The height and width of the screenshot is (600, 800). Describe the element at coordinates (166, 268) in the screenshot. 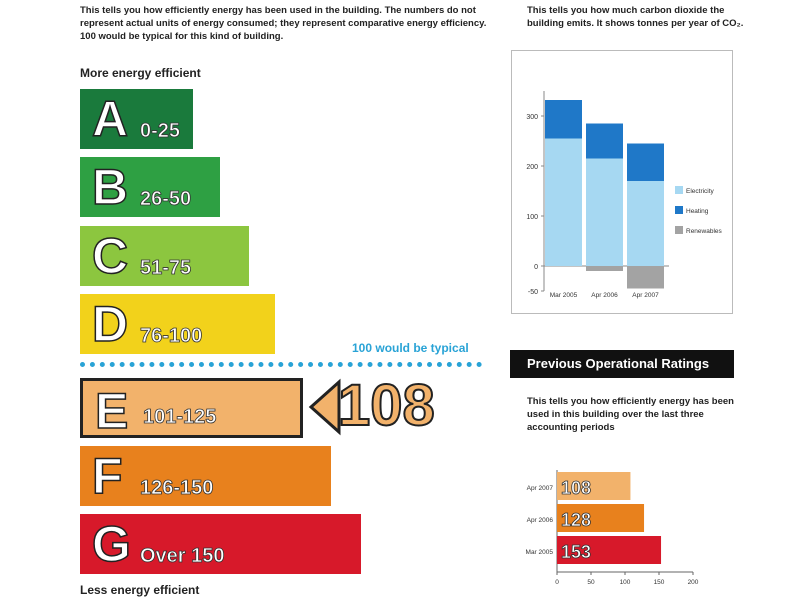

I see `band-range: 51-75` at that location.